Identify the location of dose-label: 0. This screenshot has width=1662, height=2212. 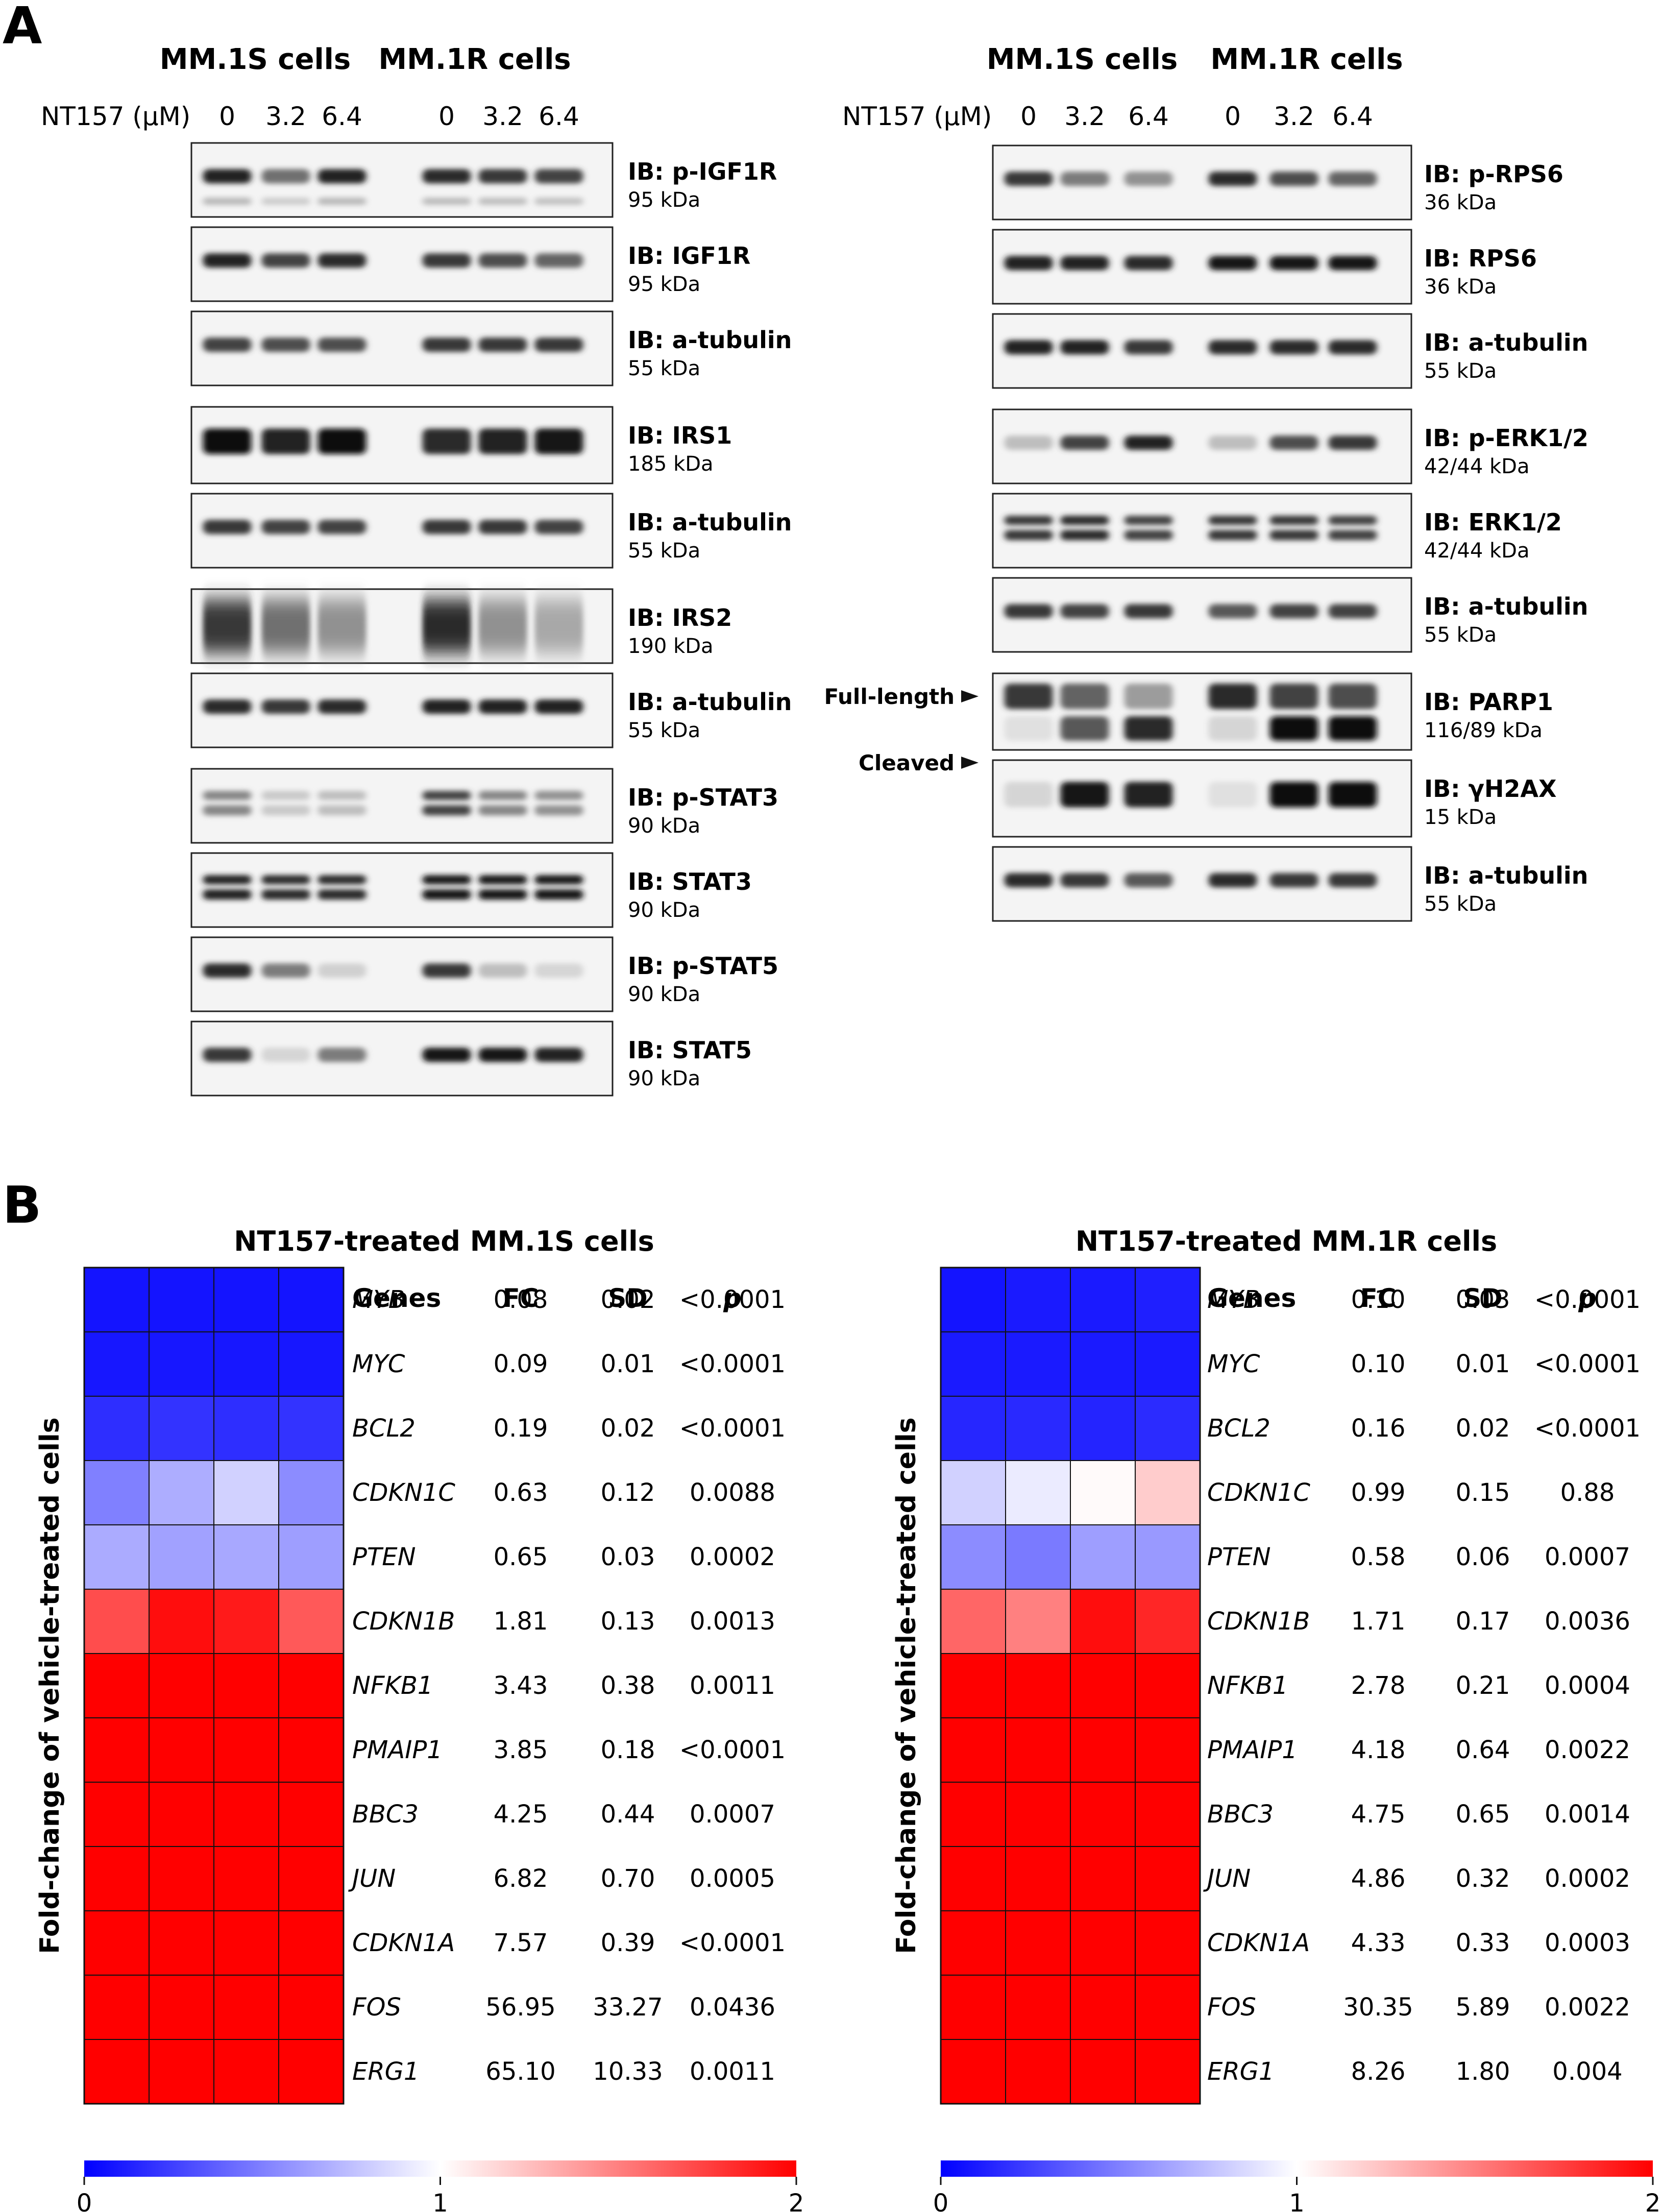
(1233, 116).